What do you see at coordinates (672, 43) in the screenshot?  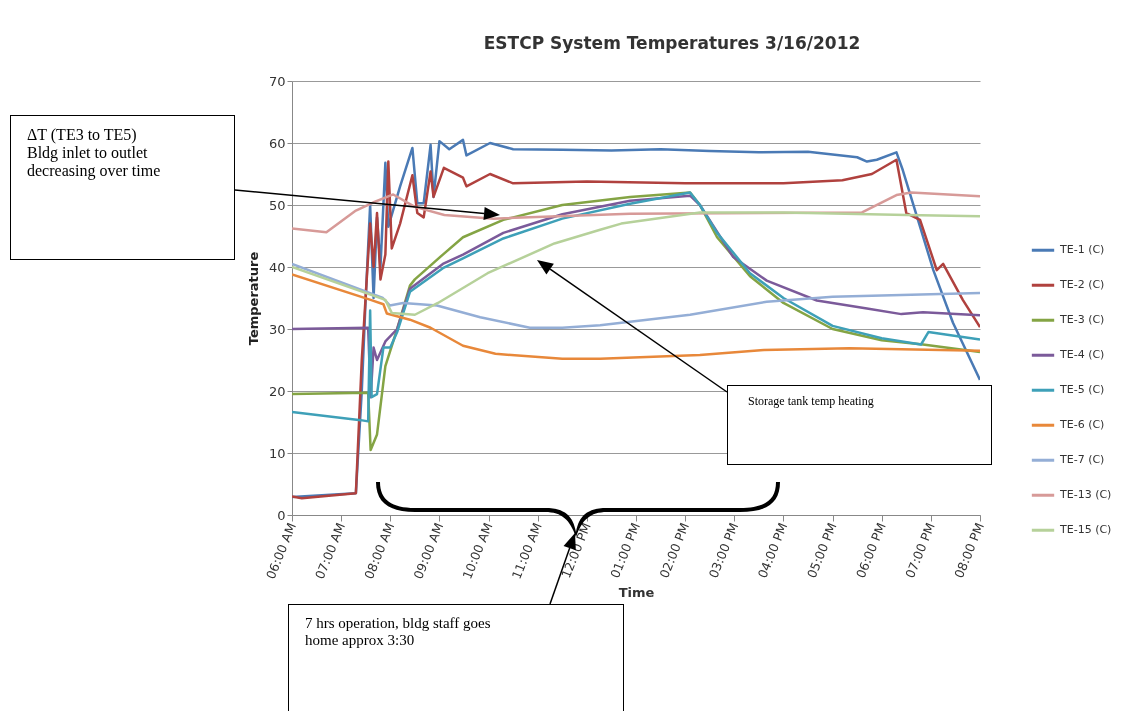 I see `chart-title: ESTCP System Temperatures 3/16/2012` at bounding box center [672, 43].